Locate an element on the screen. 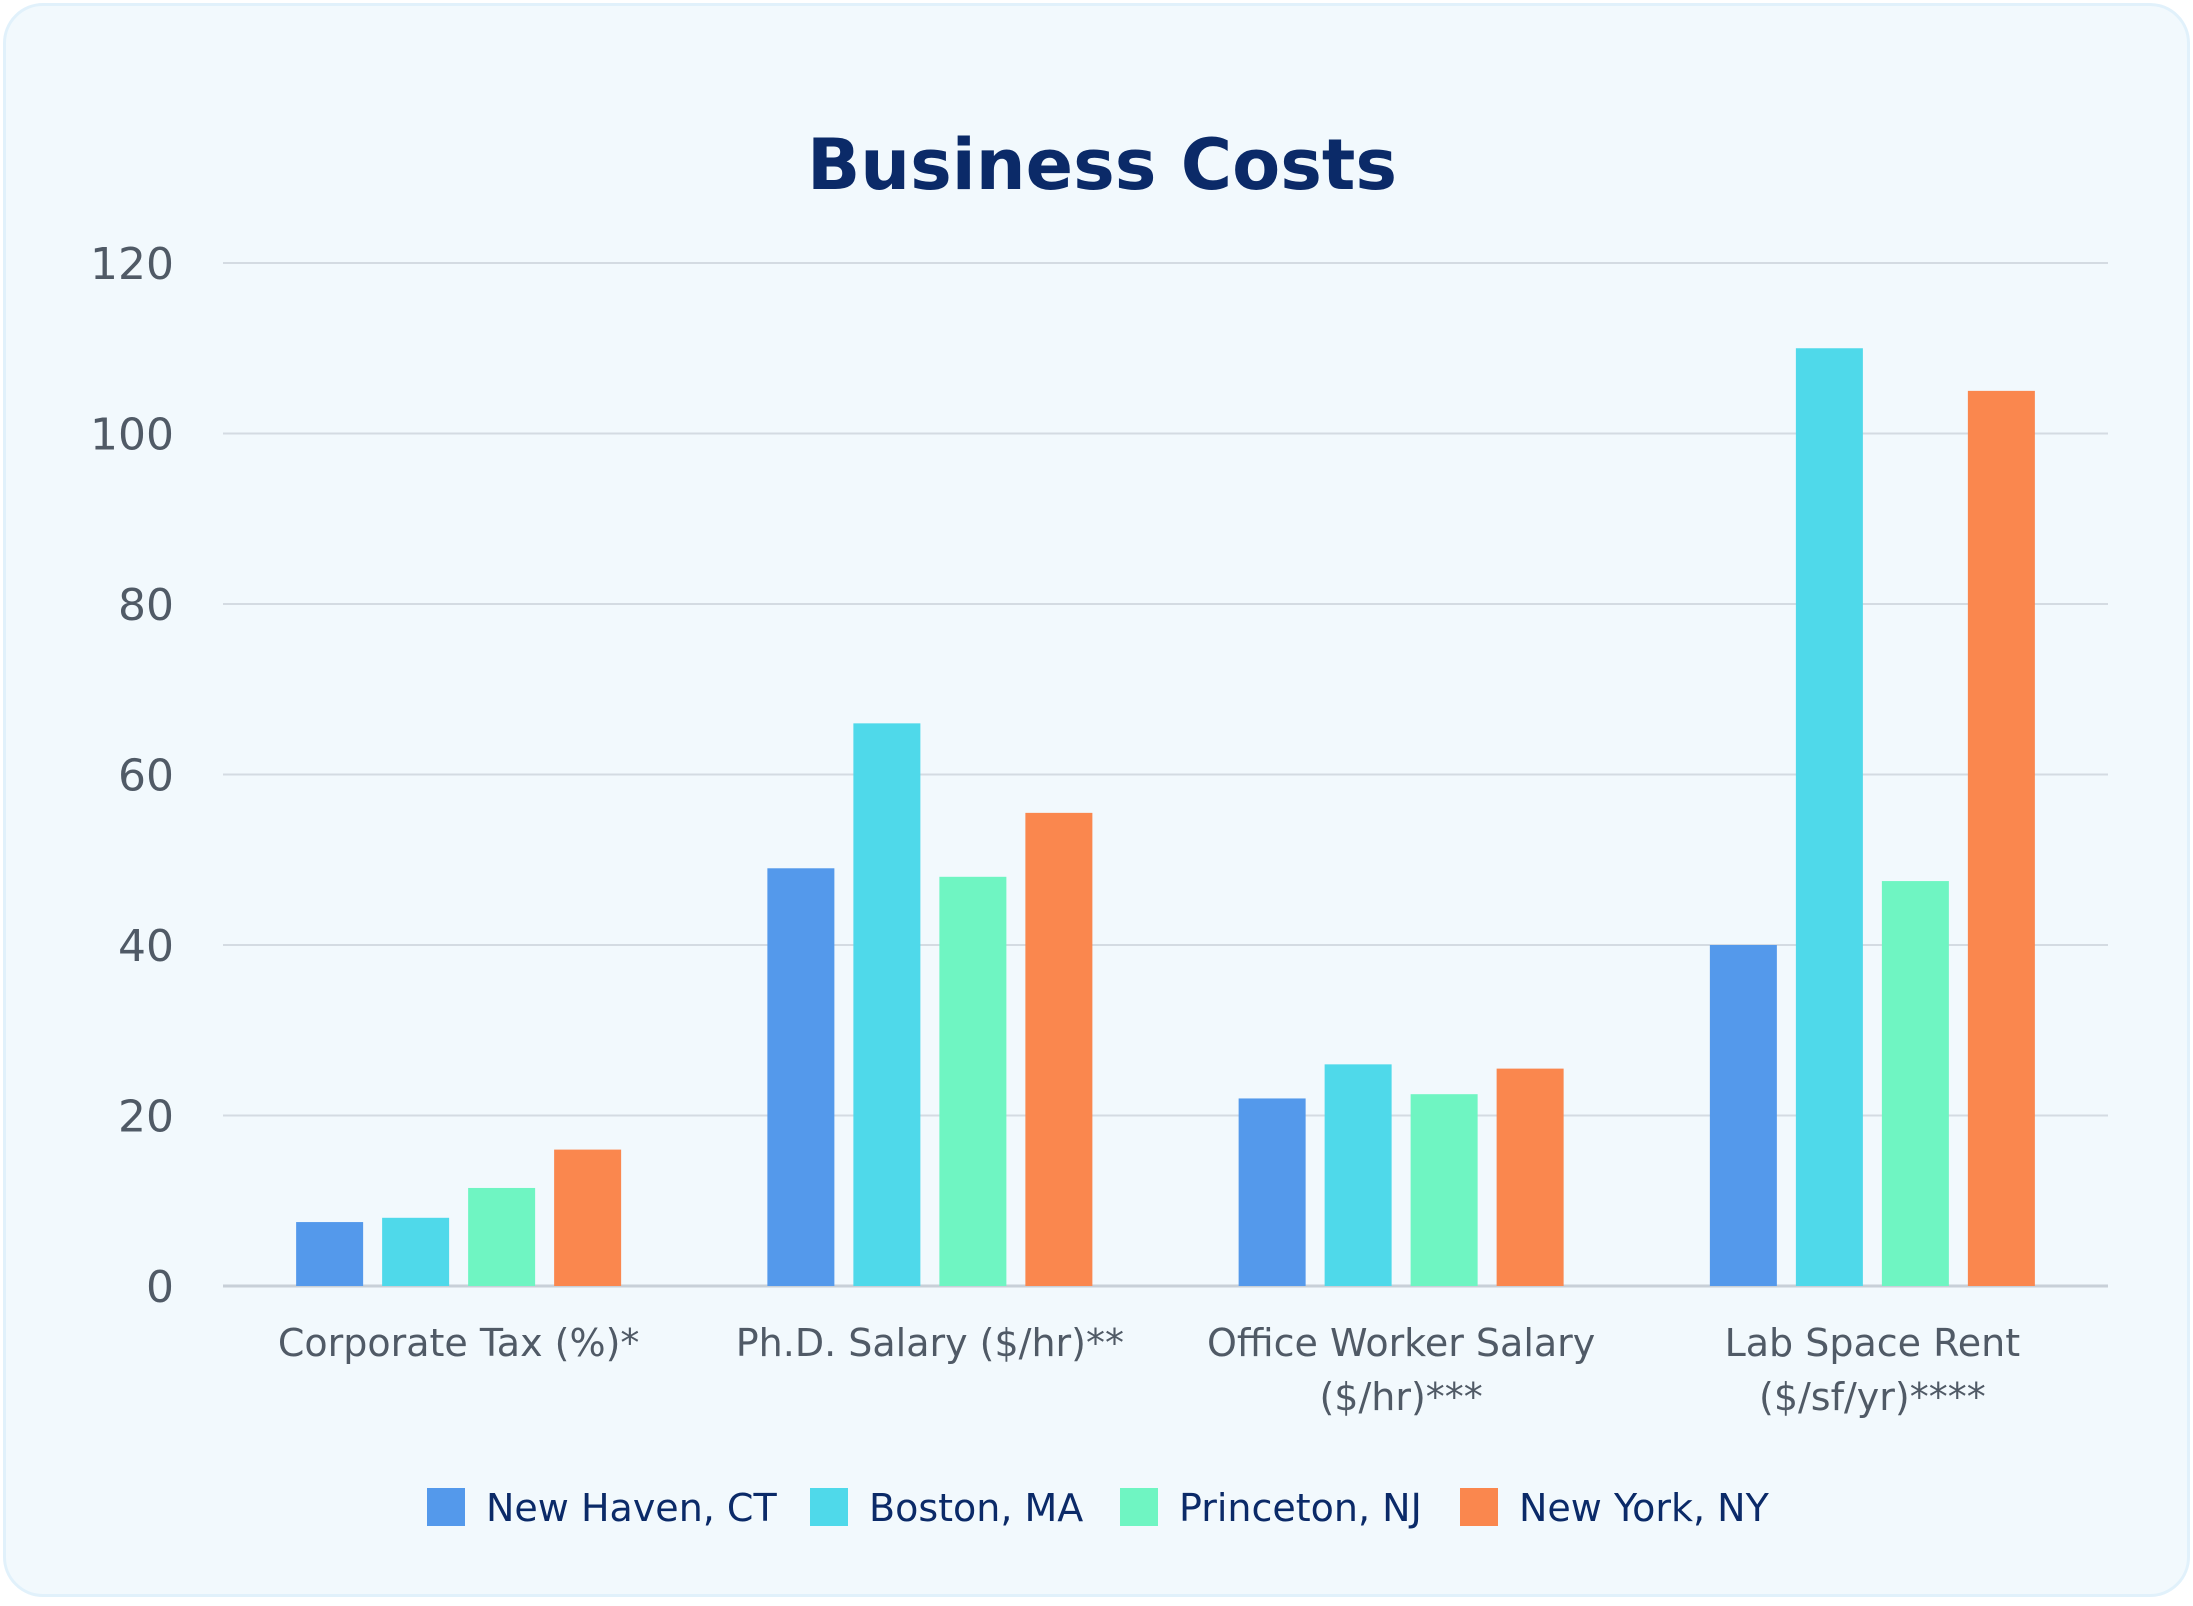  legend-label: Princeton, NJ is located at coordinates (1300, 1508).